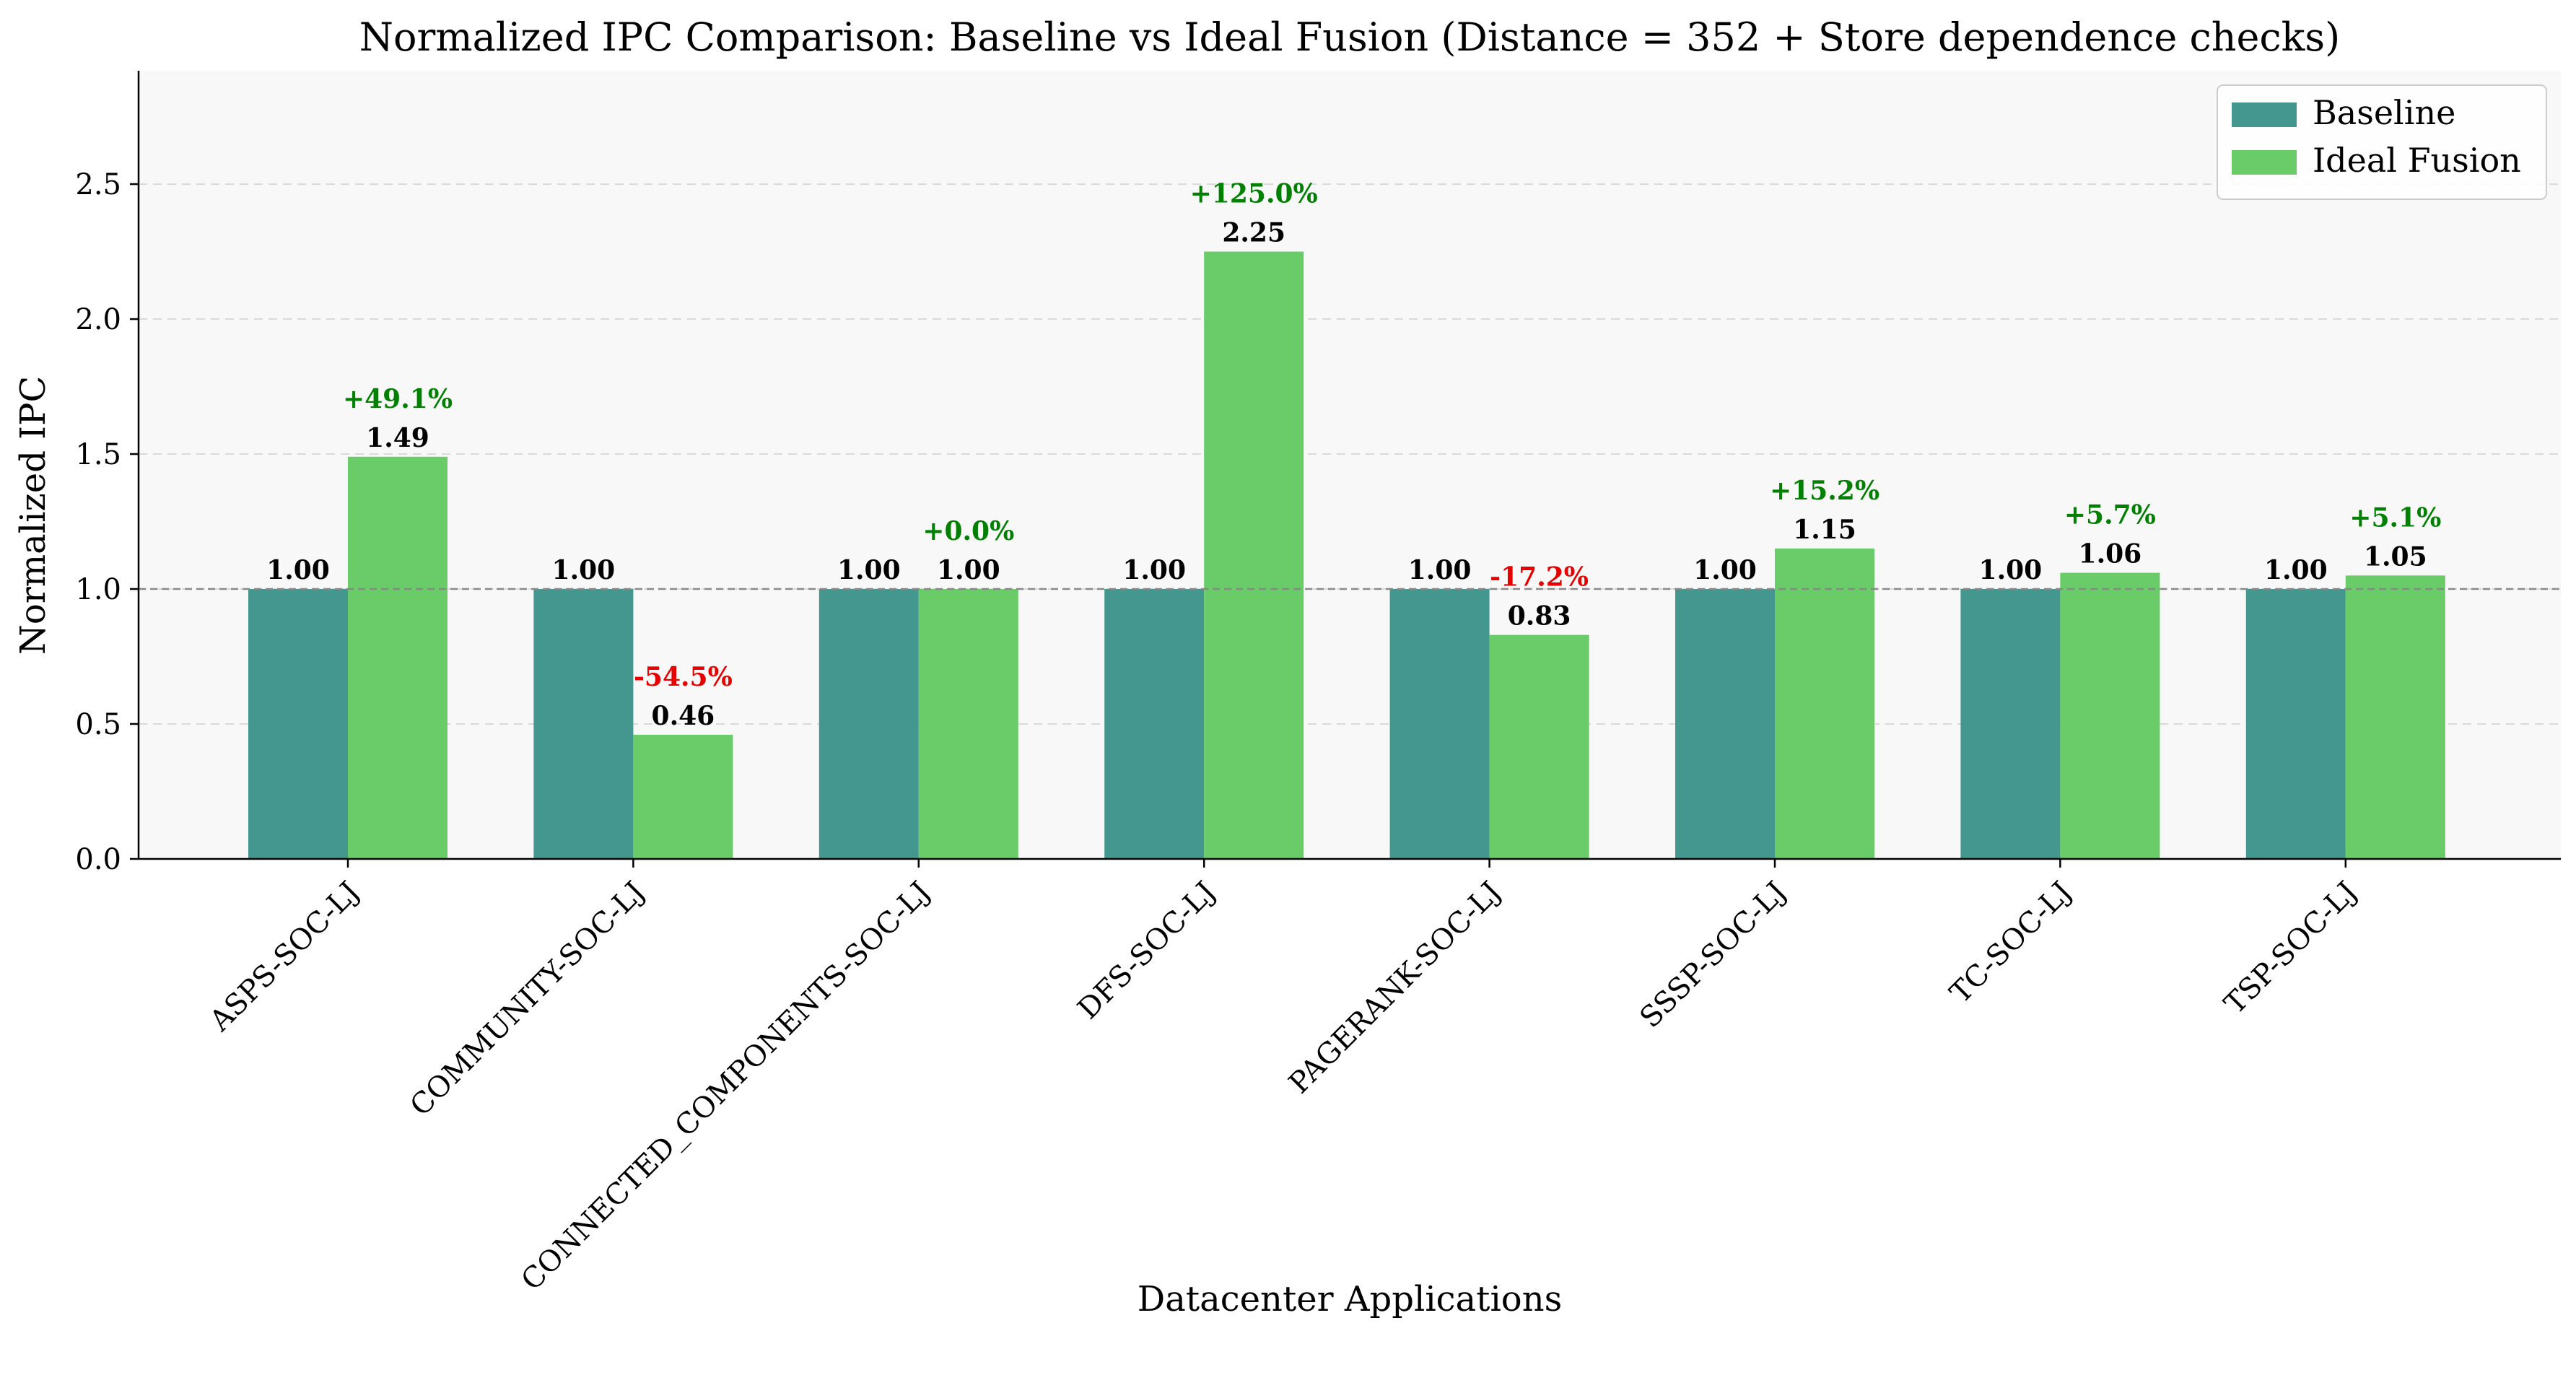 This screenshot has height=1388, width=2576. Describe the element at coordinates (98, 319) in the screenshot. I see `y-tick-label: 2.0` at that location.